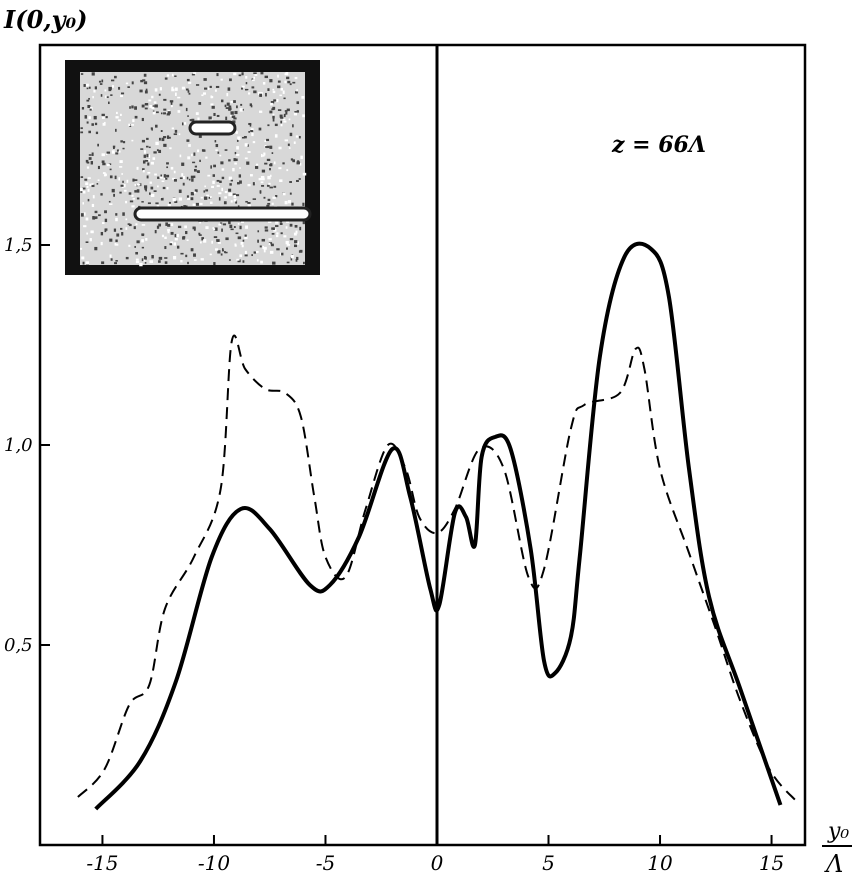 The width and height of the screenshot is (859, 881). Describe the element at coordinates (18, 445) in the screenshot. I see `y-tick-label: 1,0` at that location.